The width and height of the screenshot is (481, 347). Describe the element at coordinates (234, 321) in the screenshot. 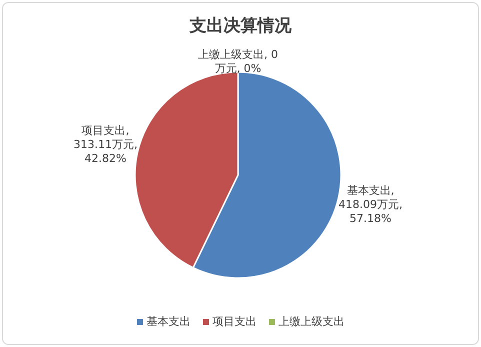

I see `legend-label: 项目支出` at that location.